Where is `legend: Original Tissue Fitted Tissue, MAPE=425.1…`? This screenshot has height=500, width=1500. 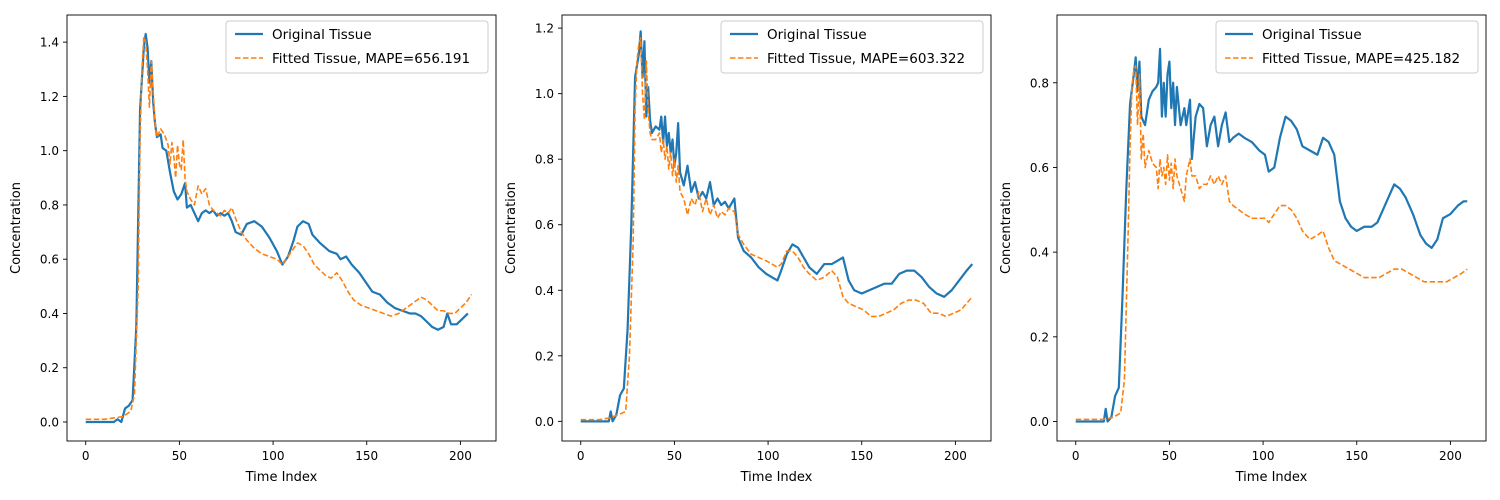
legend: Original Tissue Fitted Tissue, MAPE=425.1… is located at coordinates (1347, 47).